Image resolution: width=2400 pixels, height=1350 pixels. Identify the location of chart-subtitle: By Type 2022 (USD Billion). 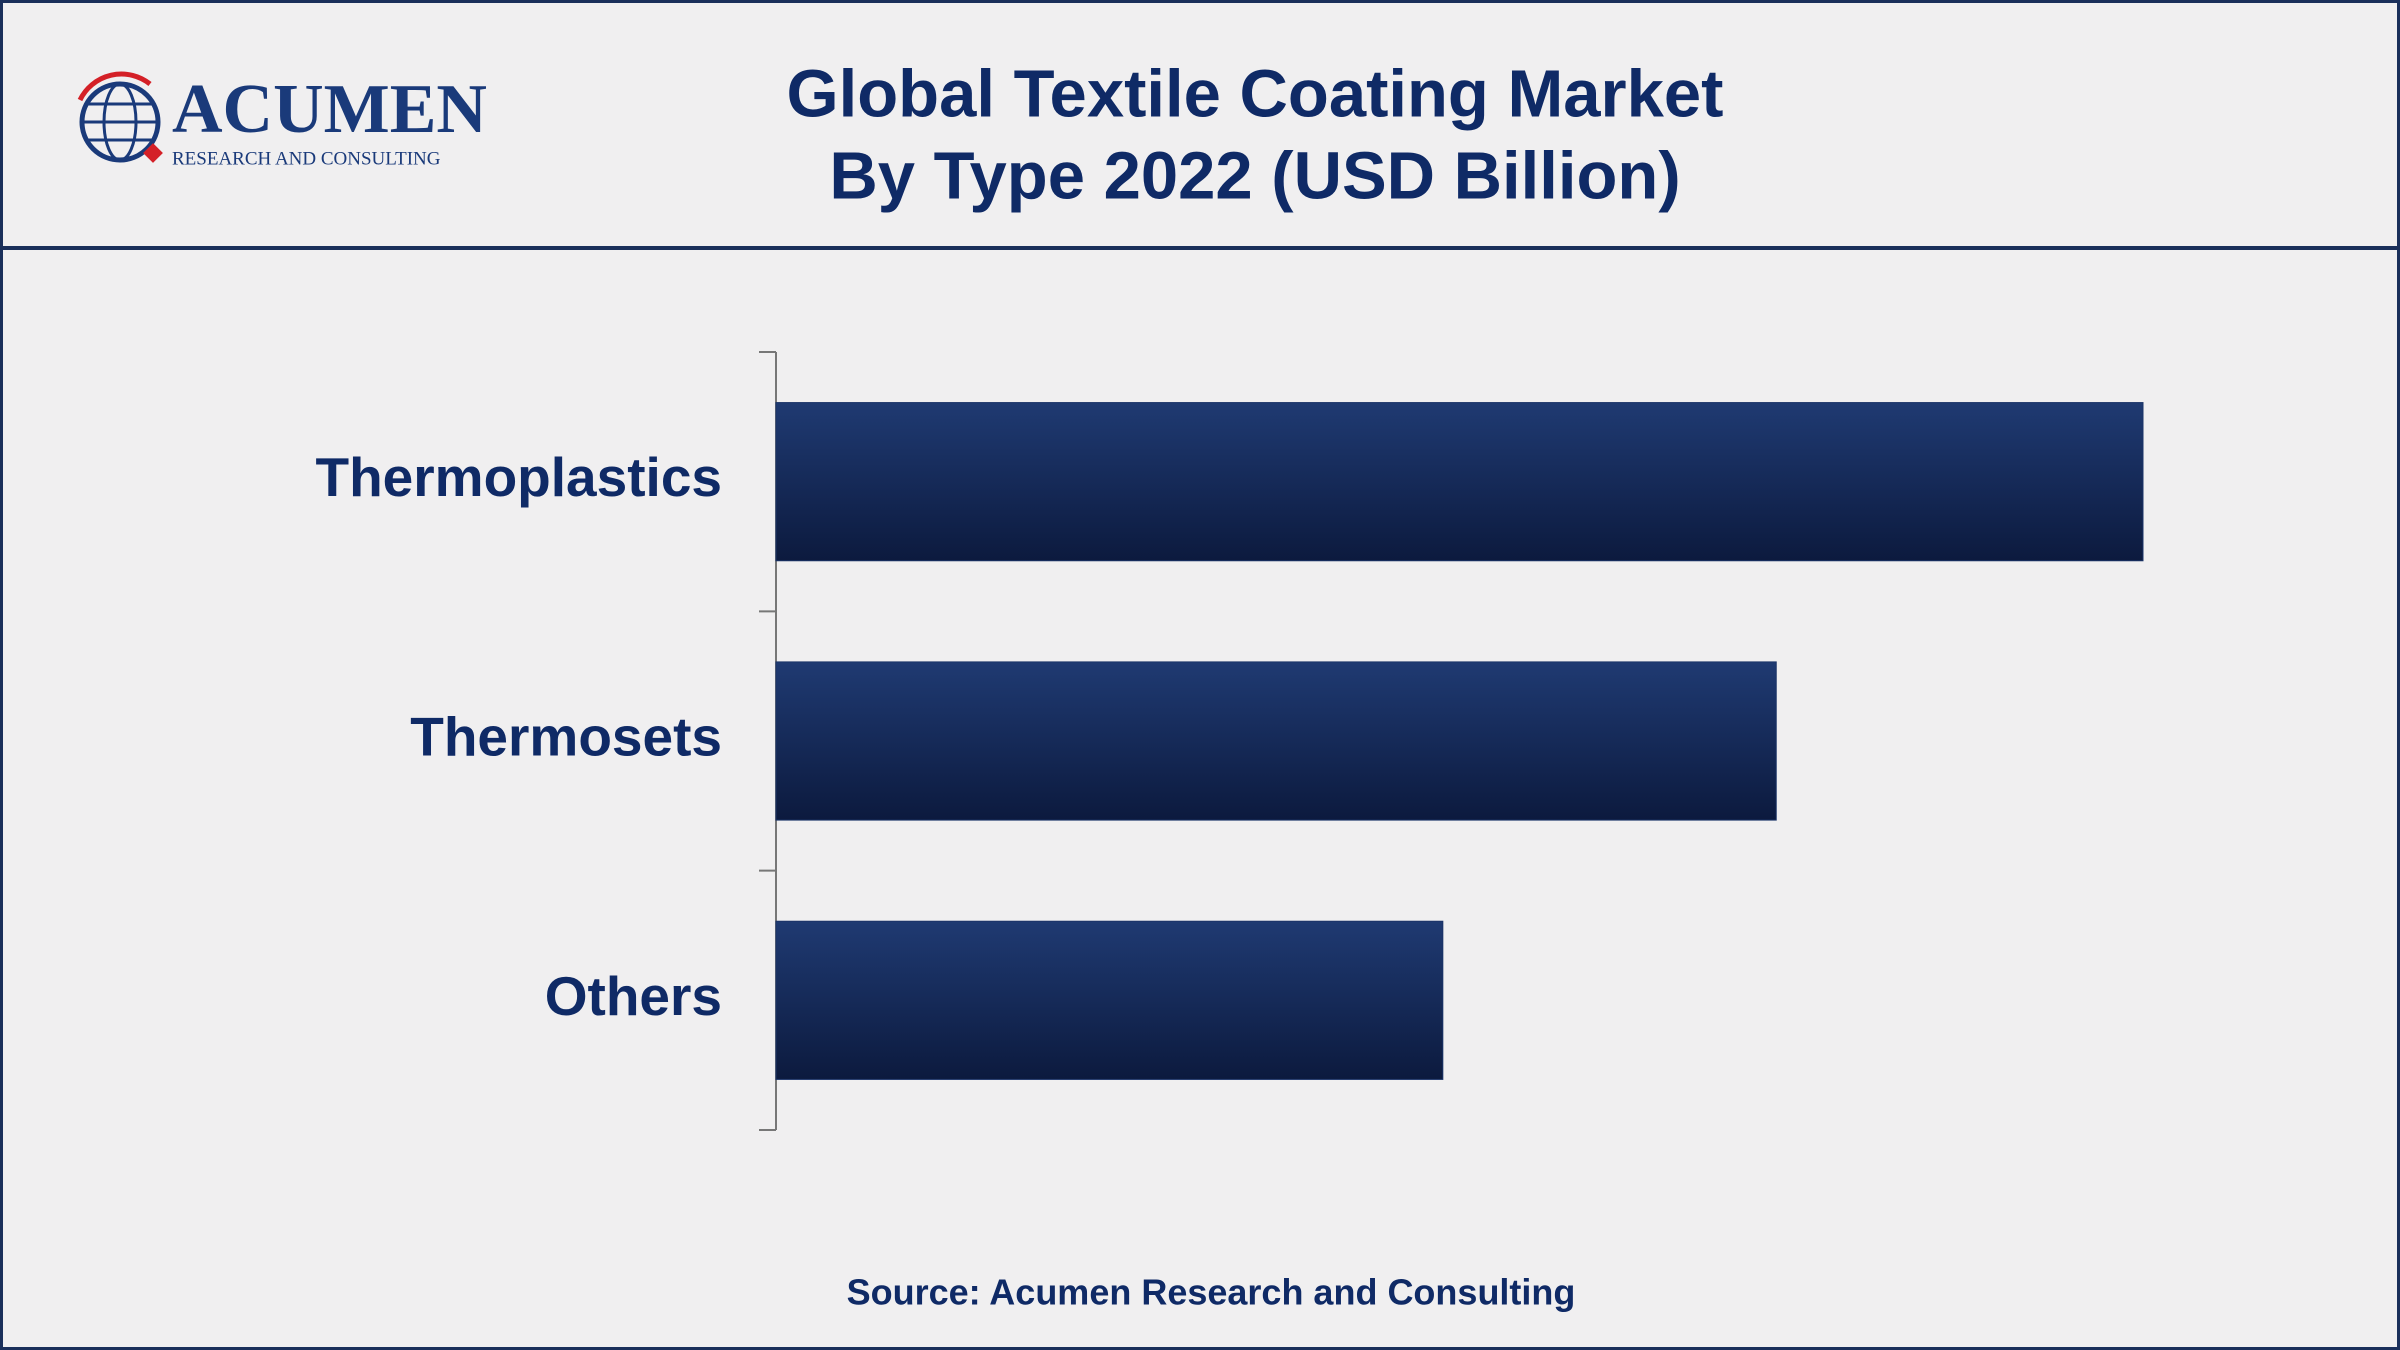
(1254, 176).